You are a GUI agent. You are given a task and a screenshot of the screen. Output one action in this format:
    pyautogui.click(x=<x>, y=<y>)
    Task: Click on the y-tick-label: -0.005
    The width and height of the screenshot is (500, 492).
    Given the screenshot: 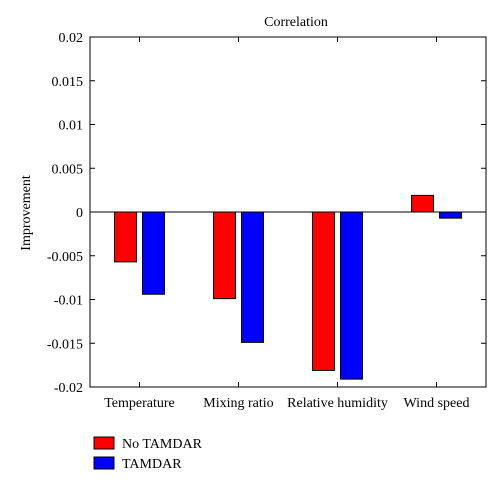 What is the action you would take?
    pyautogui.click(x=65, y=257)
    